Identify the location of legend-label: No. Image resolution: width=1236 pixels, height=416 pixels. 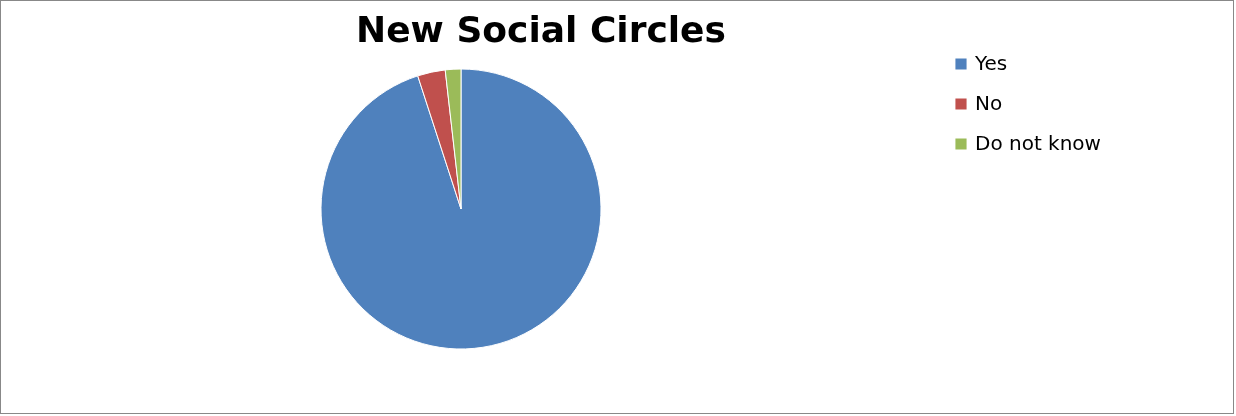
(989, 103).